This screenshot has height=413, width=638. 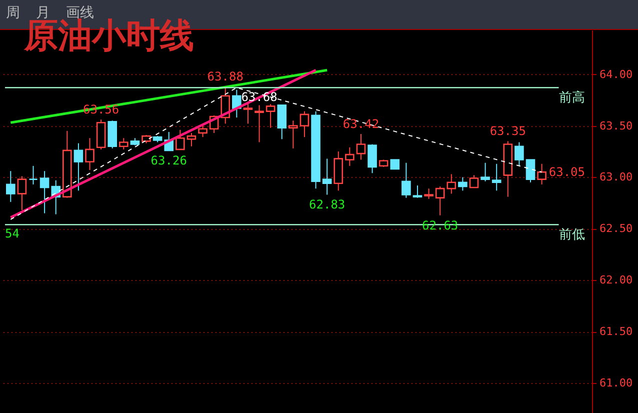 I want to click on y-tick-label: 61.00, so click(x=616, y=383).